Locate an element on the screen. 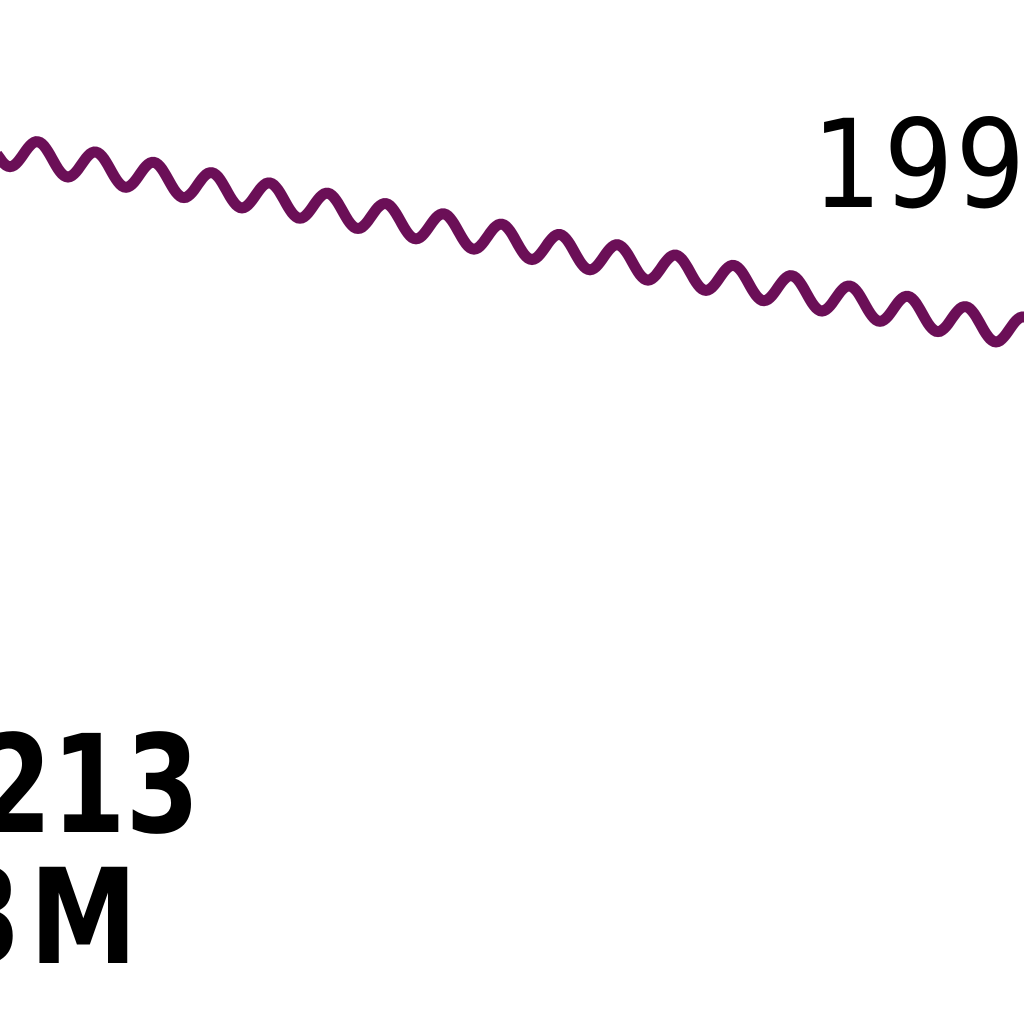 The height and width of the screenshot is (1024, 1024). value-label-top-right: 199 is located at coordinates (918, 165).